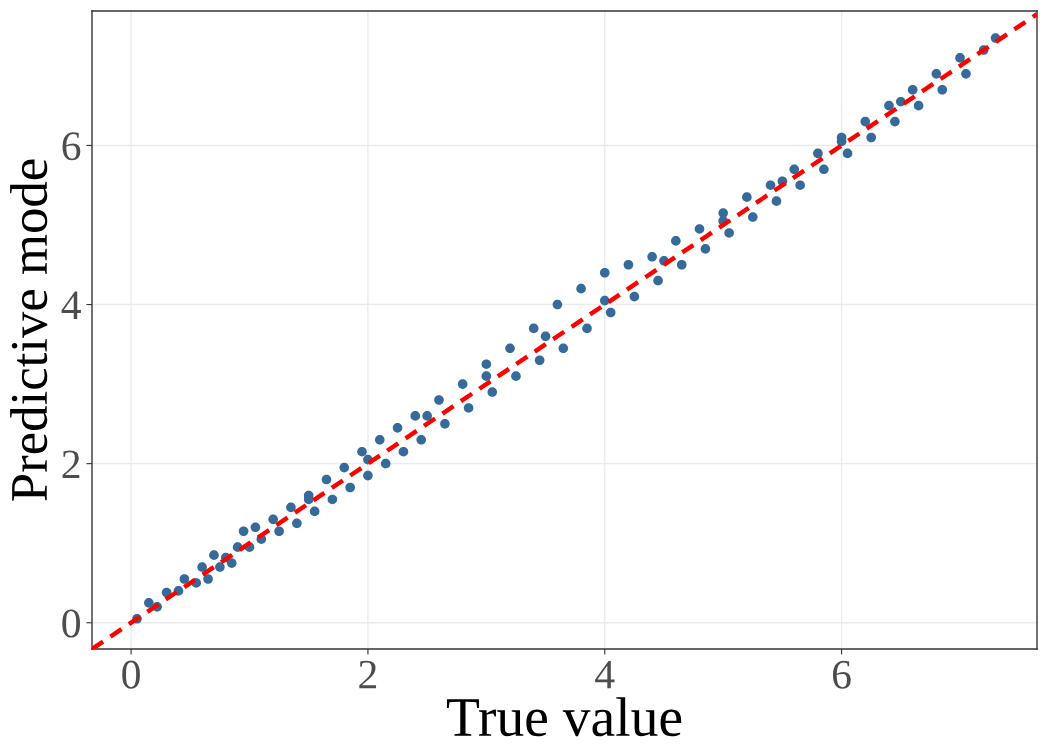 This screenshot has width=1050, height=750. I want to click on y-tick-label: 4, so click(71, 305).